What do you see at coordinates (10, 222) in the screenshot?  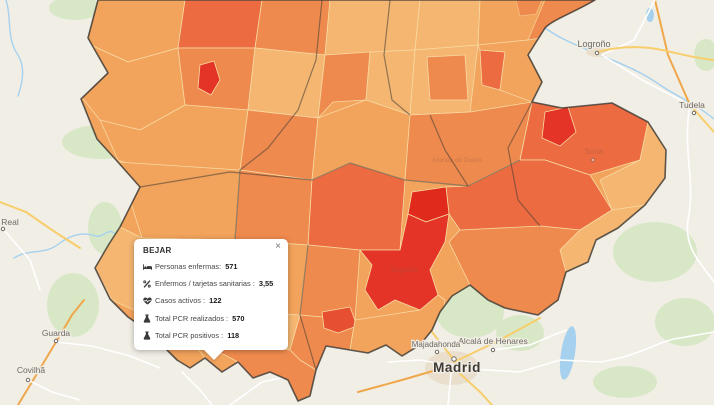 I see `city-label-real: Real` at bounding box center [10, 222].